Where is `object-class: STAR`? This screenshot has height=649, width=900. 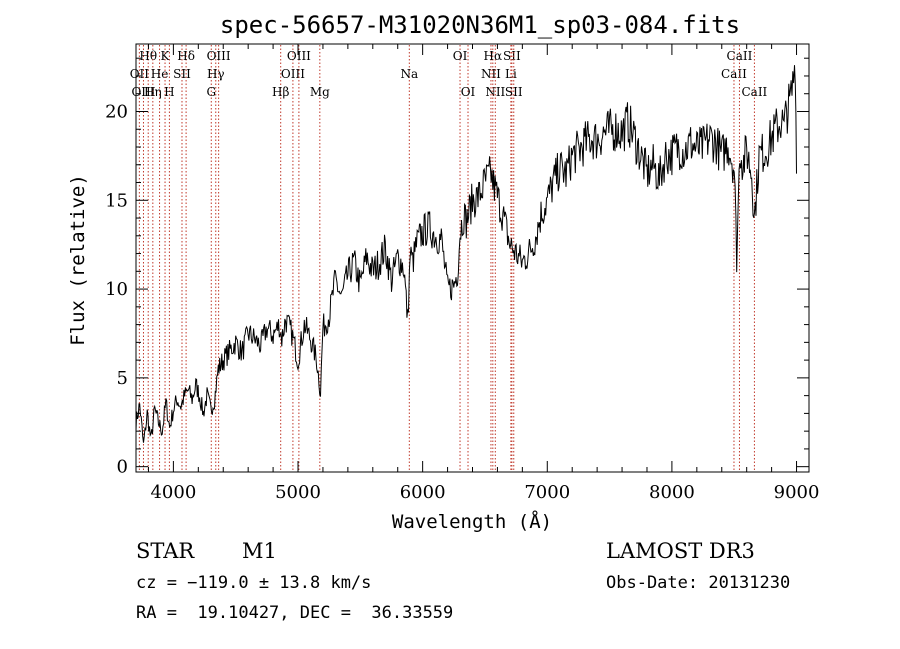
object-class: STAR is located at coordinates (165, 551).